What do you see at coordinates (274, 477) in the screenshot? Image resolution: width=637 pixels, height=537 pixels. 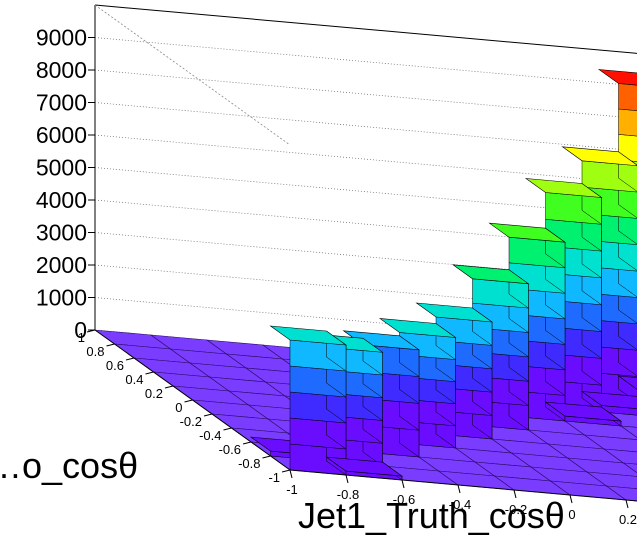 I see `y-tick-label: -1` at bounding box center [274, 477].